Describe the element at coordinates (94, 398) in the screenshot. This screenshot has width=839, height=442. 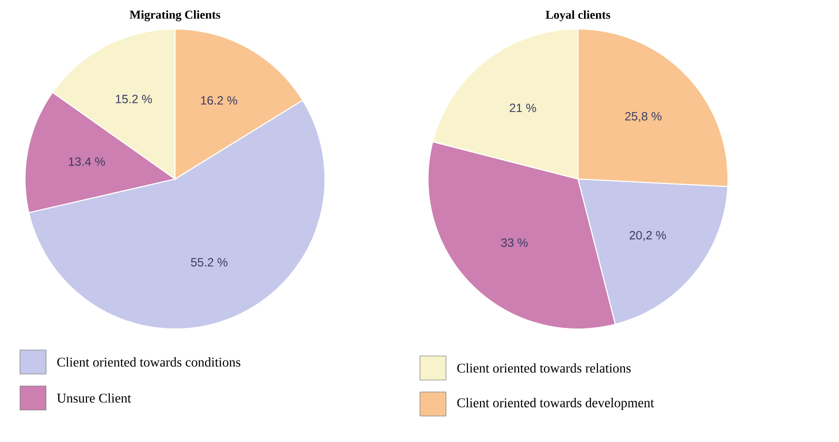
I see `legend-label: Unsure Client` at that location.